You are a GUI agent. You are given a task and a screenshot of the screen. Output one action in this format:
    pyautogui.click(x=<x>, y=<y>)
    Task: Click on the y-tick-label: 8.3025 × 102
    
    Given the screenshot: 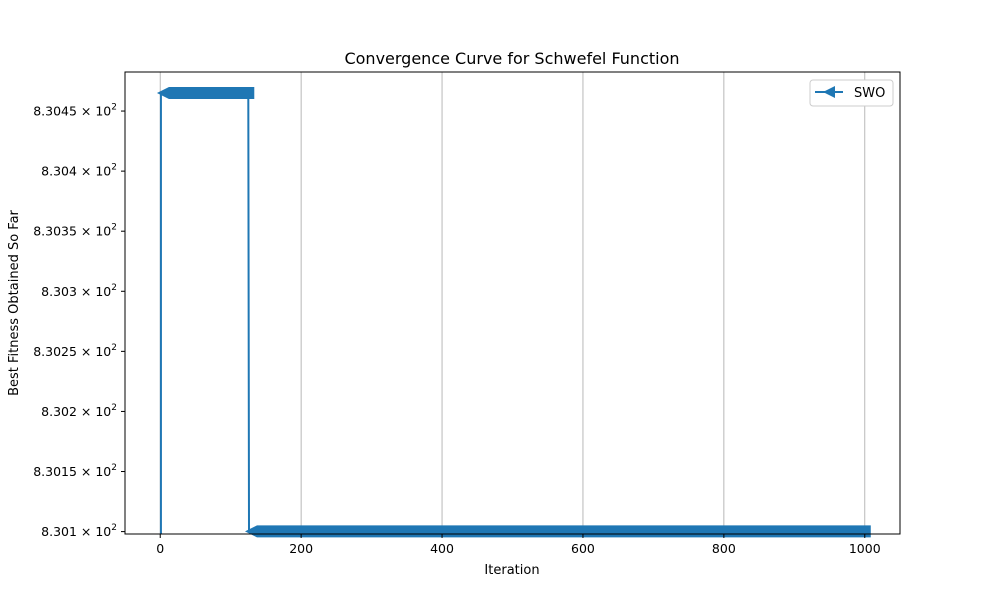 What is the action you would take?
    pyautogui.click(x=75, y=351)
    